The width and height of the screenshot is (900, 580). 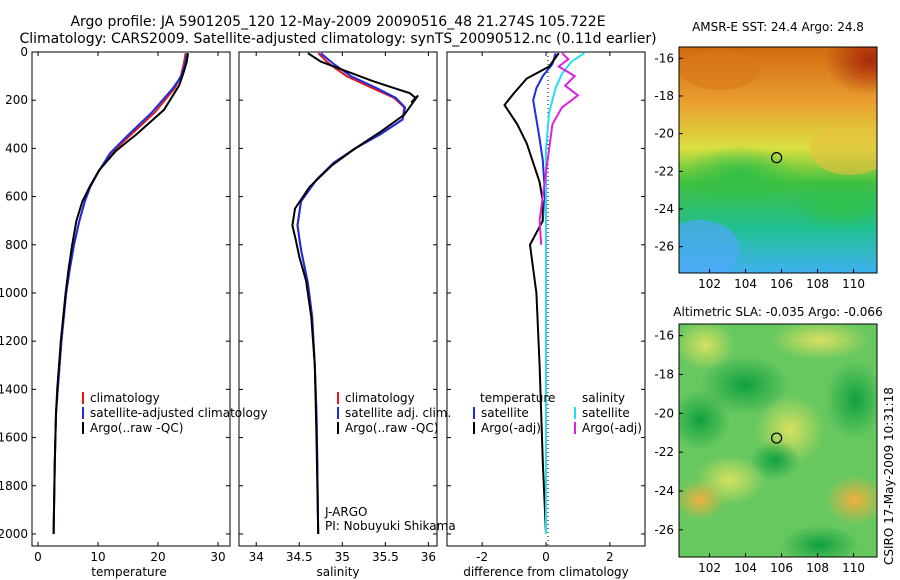 I want to click on sst-map-title: AMSR-E SST: 24.4 Argo: 24.8, so click(x=778, y=27).